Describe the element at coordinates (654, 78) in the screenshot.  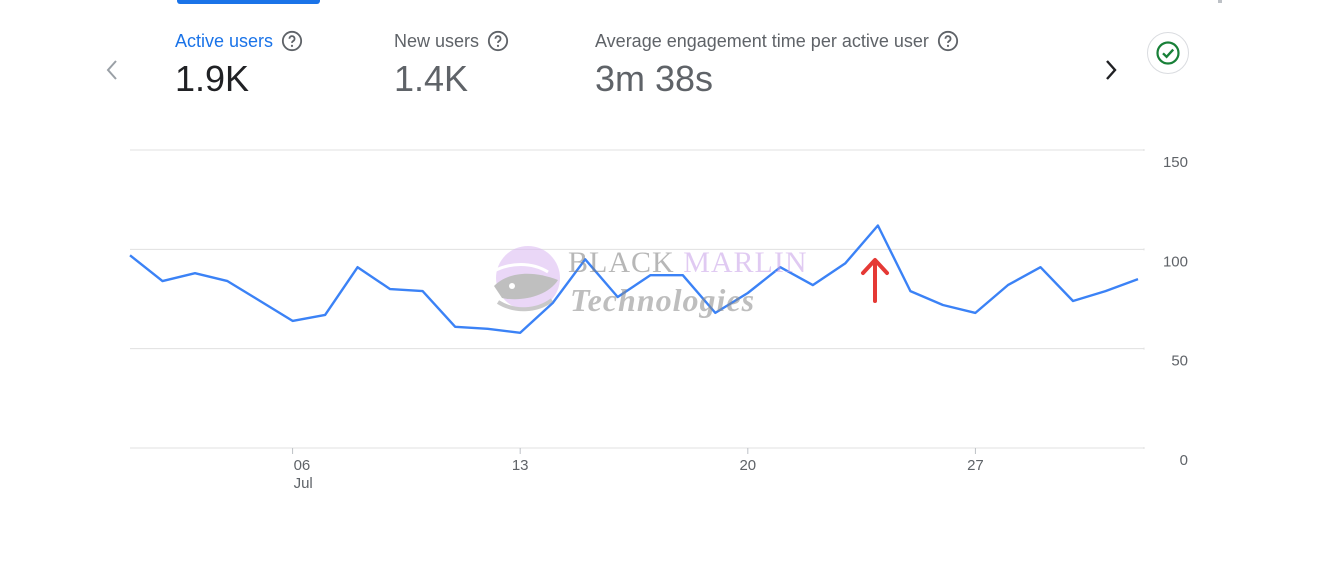
I see `metric-value-avg-engagement-time: 3m 38s` at that location.